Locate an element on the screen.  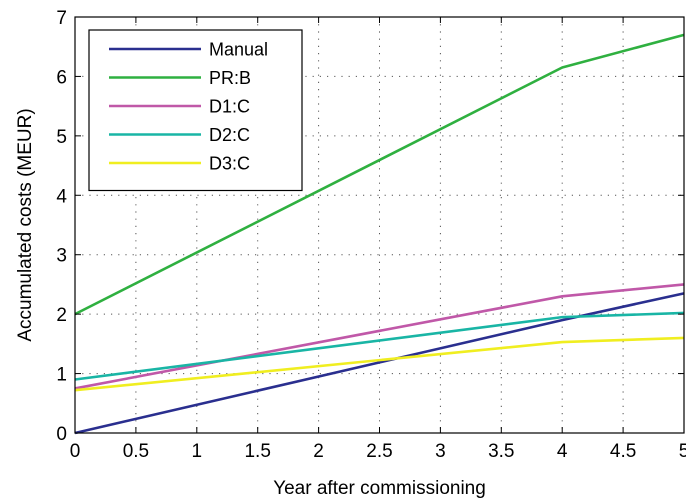
legend-label: D1:C is located at coordinates (229, 107).